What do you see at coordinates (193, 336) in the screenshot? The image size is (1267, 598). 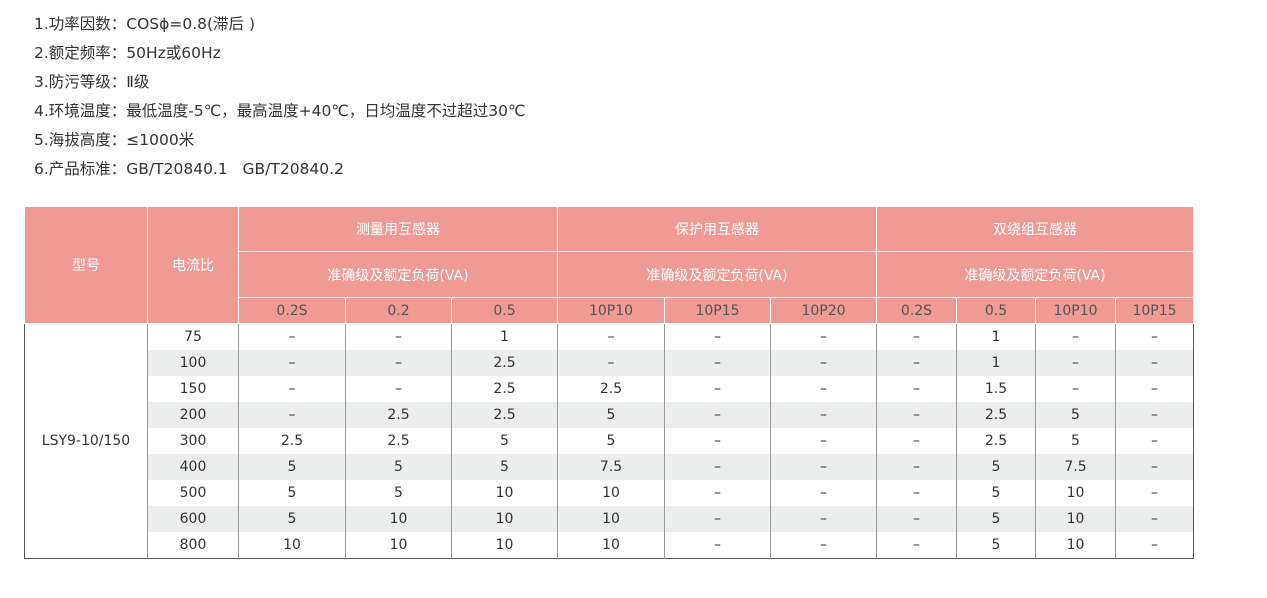 I see `ratio-cell: 75` at bounding box center [193, 336].